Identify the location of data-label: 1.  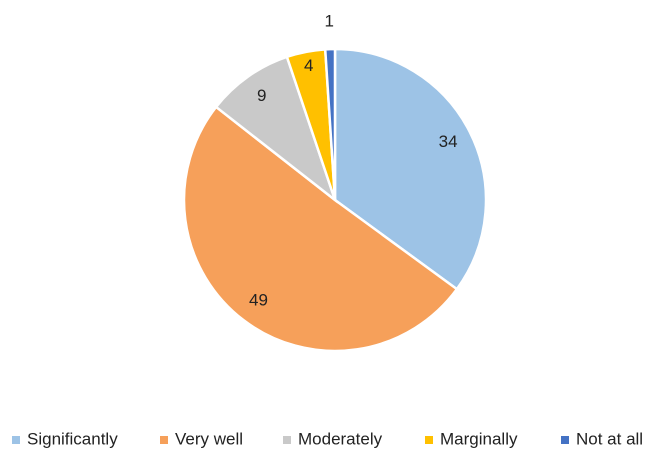
(328, 20).